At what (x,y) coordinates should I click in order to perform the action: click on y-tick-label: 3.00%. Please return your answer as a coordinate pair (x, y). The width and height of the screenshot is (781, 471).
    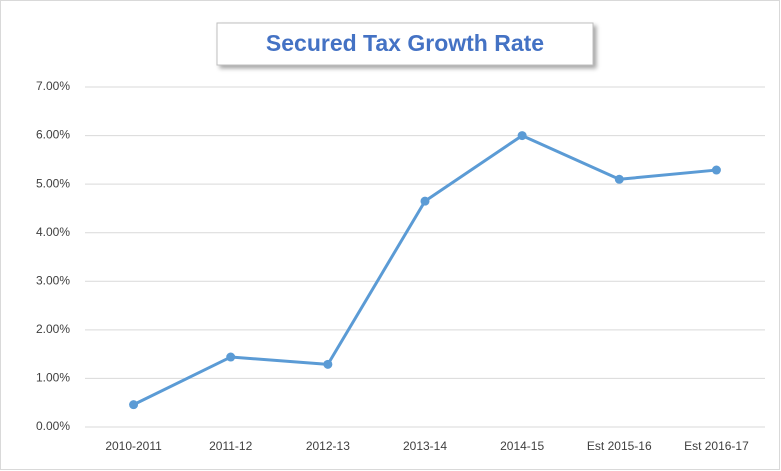
    Looking at the image, I should click on (53, 280).